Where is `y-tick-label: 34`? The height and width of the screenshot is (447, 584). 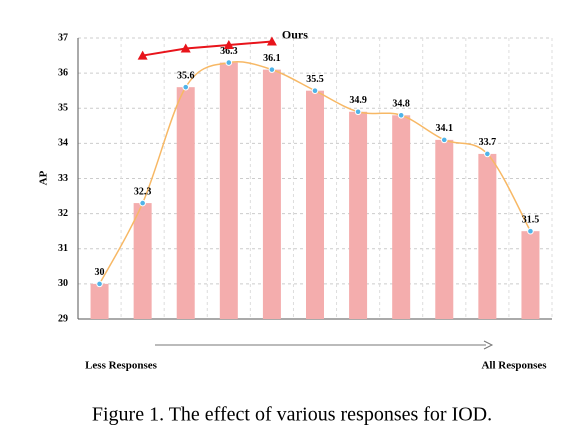 y-tick-label: 34 is located at coordinates (63, 143).